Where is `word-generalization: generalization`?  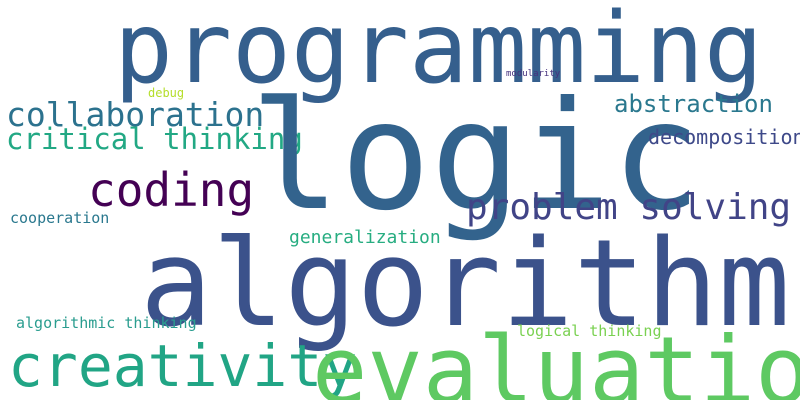 word-generalization: generalization is located at coordinates (365, 237).